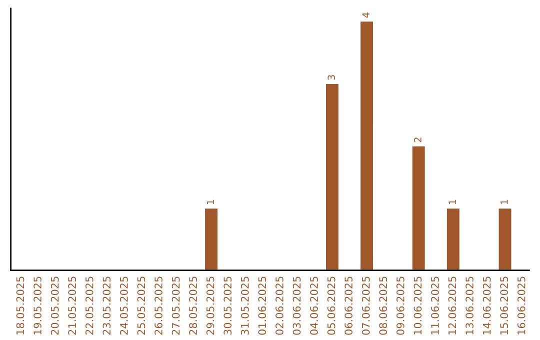 The width and height of the screenshot is (540, 340). What do you see at coordinates (106, 305) in the screenshot?
I see `x-tick-label: 23.05.2025` at bounding box center [106, 305].